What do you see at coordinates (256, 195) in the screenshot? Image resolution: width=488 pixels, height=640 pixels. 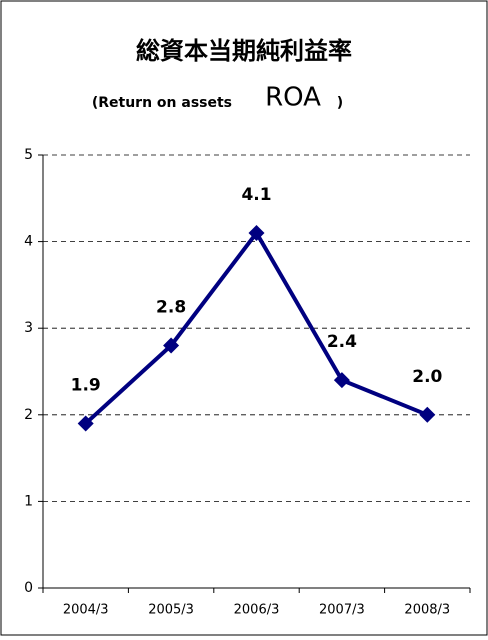 I see `data-label: 4.1` at bounding box center [256, 195].